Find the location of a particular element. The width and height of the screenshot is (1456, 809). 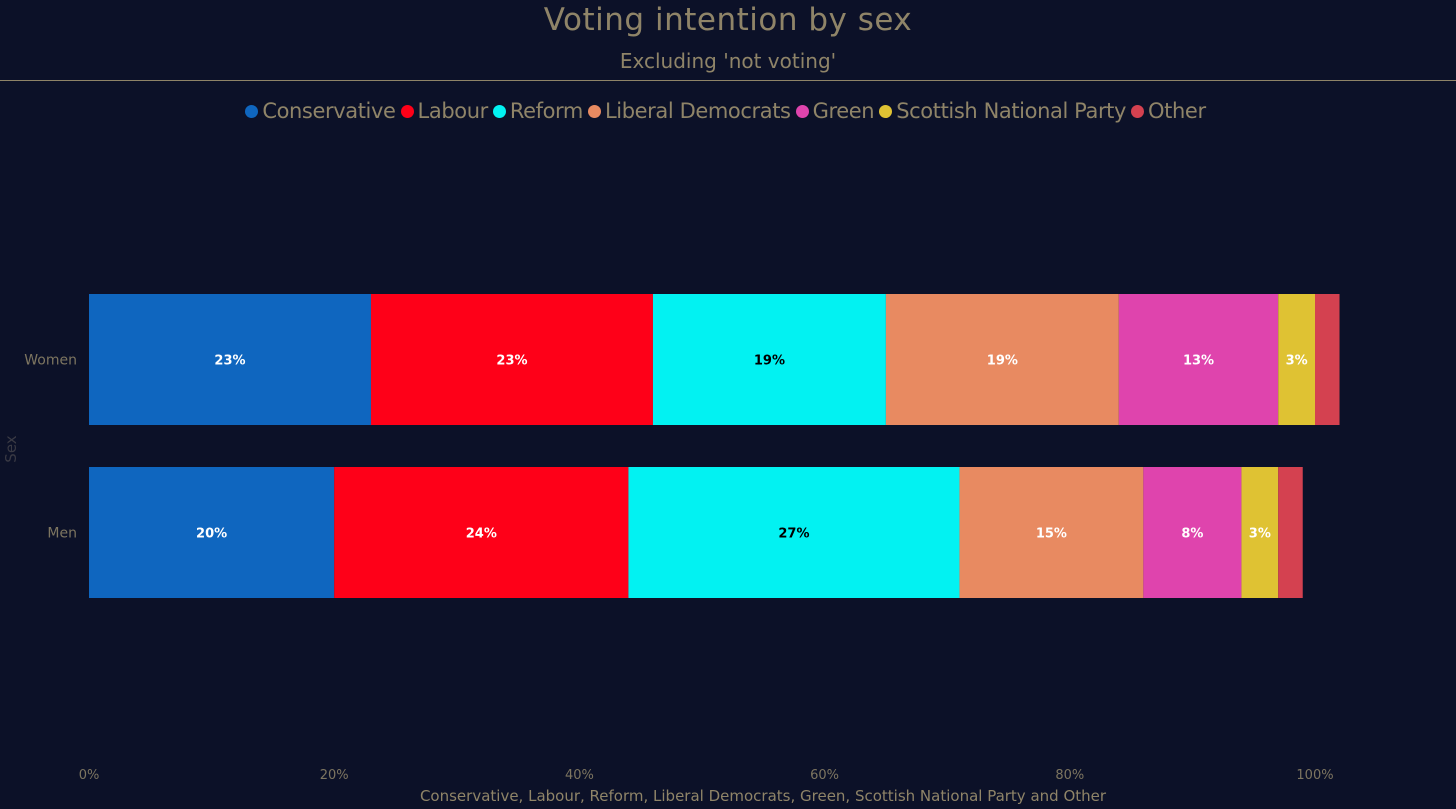

x-tick-label: 60% is located at coordinates (824, 775).